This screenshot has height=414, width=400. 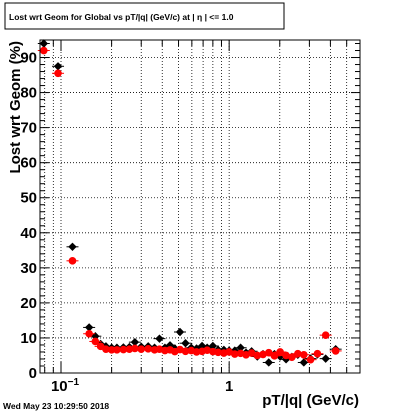 I want to click on title-frame, so click(x=144, y=16).